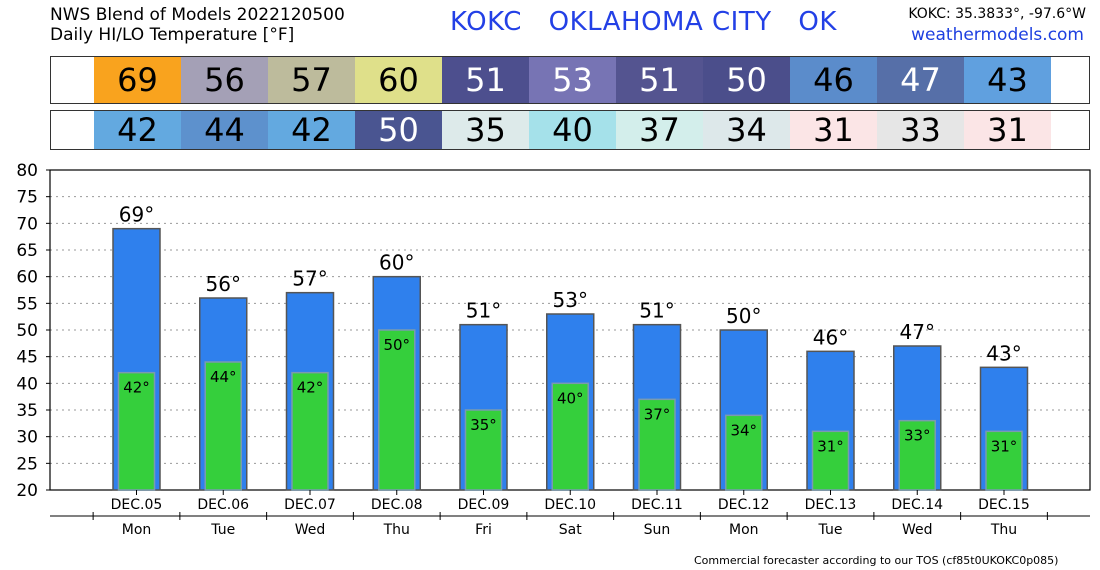 The height and width of the screenshot is (570, 1100). What do you see at coordinates (27, 438) in the screenshot?
I see `y-tick-label: 30` at bounding box center [27, 438].